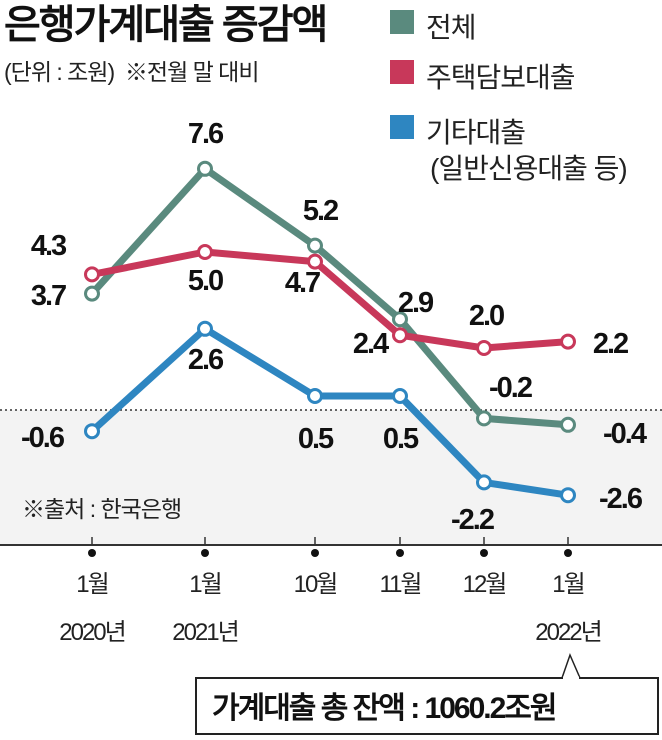  Describe the element at coordinates (205, 281) in the screenshot. I see `data-label: 5.0` at that location.